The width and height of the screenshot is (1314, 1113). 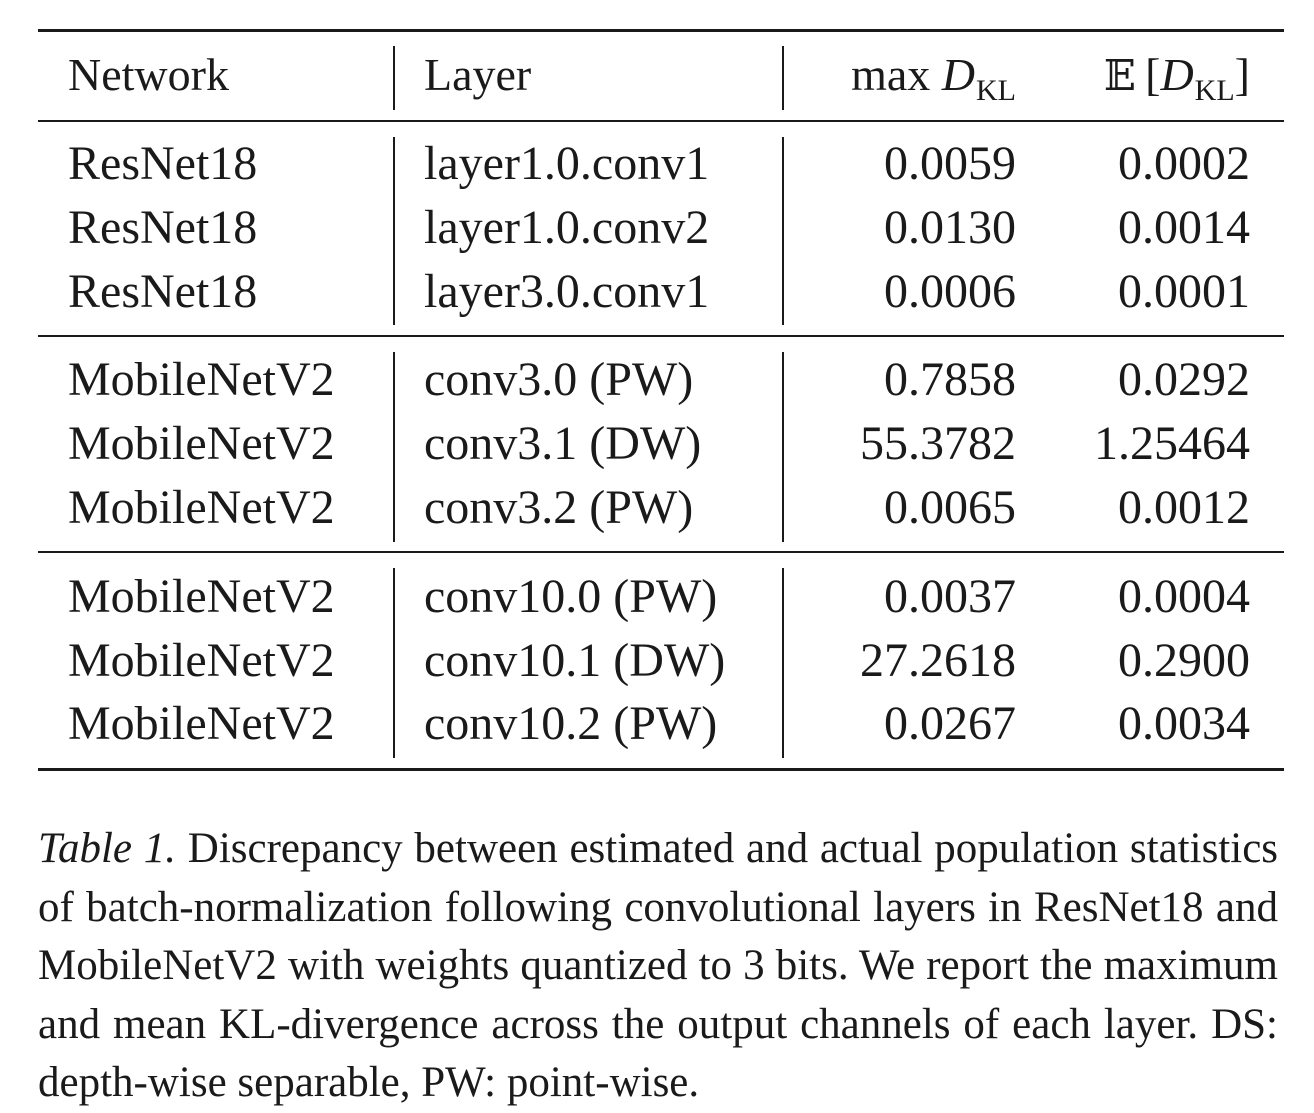 I want to click on cell-mean-dkl: 0.0001, so click(x=1184, y=291).